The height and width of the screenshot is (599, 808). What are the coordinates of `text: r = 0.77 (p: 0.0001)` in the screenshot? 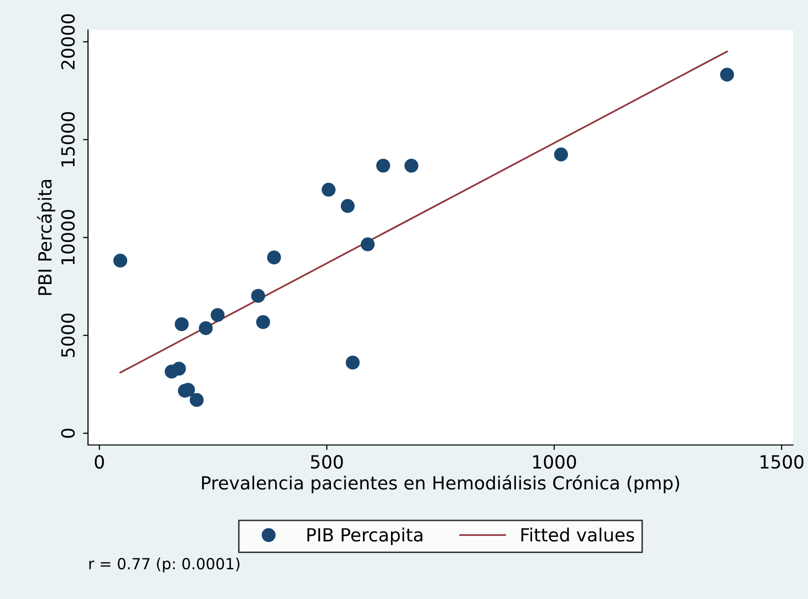 It's located at (164, 565).